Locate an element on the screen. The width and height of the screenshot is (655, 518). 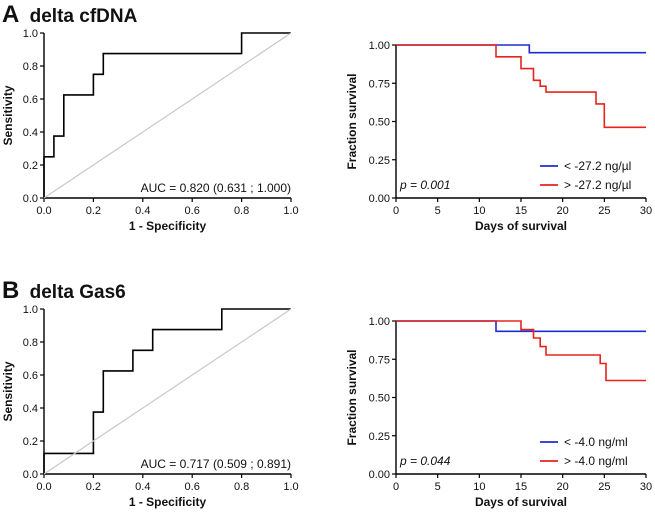
panel-b-heading: B delta Gas6 is located at coordinates (64, 290).